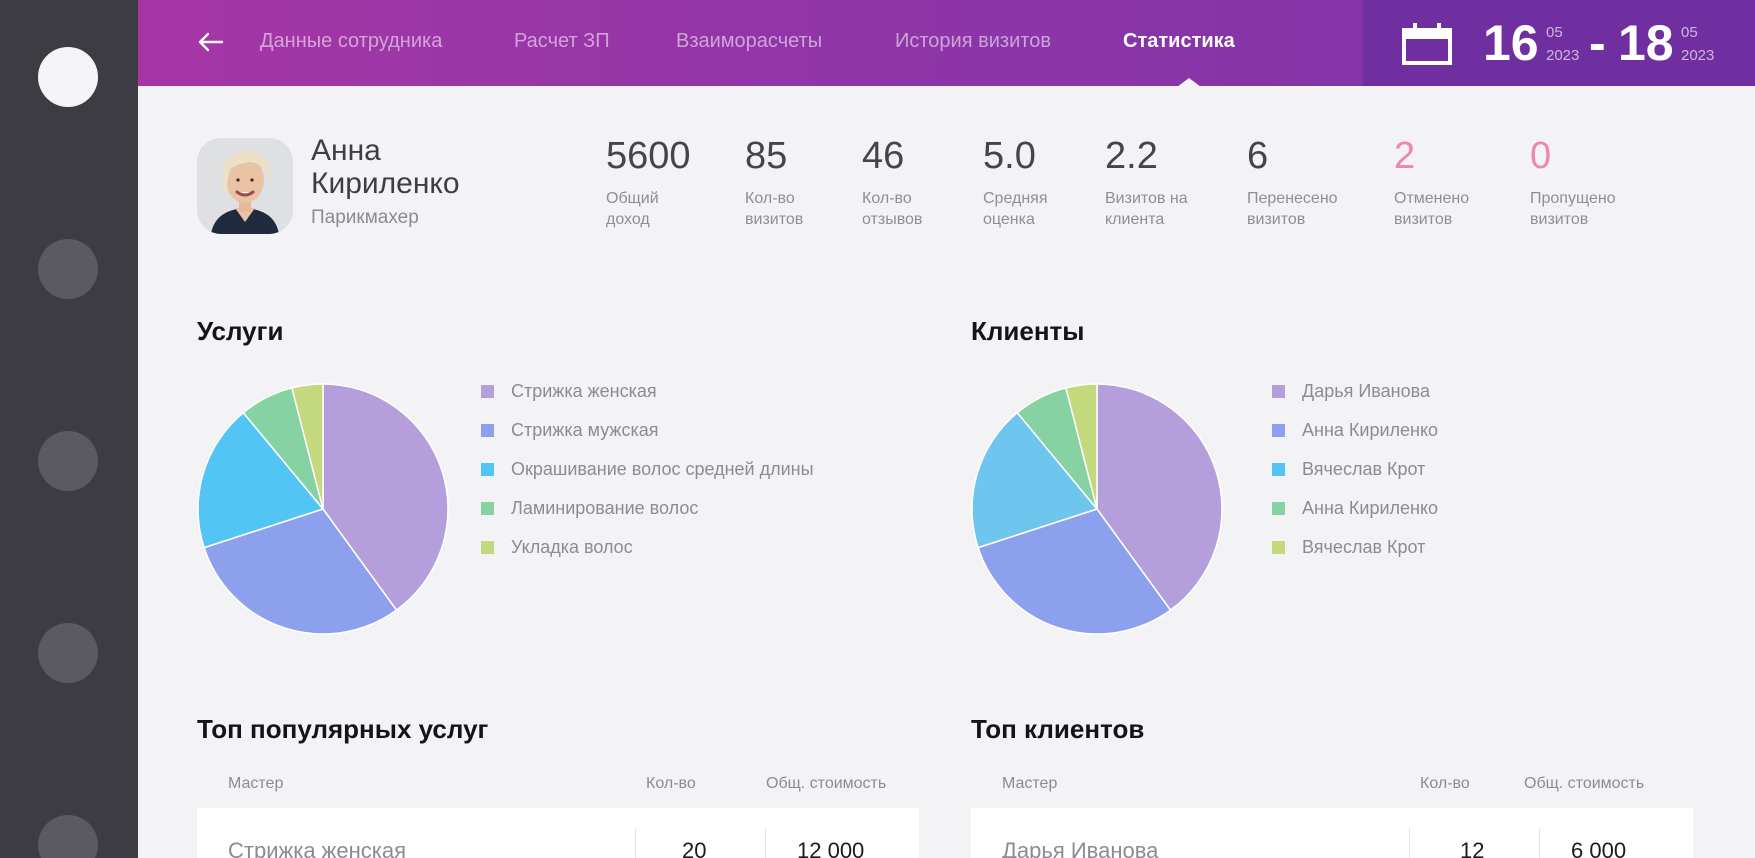 Image resolution: width=1755 pixels, height=858 pixels. What do you see at coordinates (385, 167) in the screenshot?
I see `employee-name: Анна Кириленко` at bounding box center [385, 167].